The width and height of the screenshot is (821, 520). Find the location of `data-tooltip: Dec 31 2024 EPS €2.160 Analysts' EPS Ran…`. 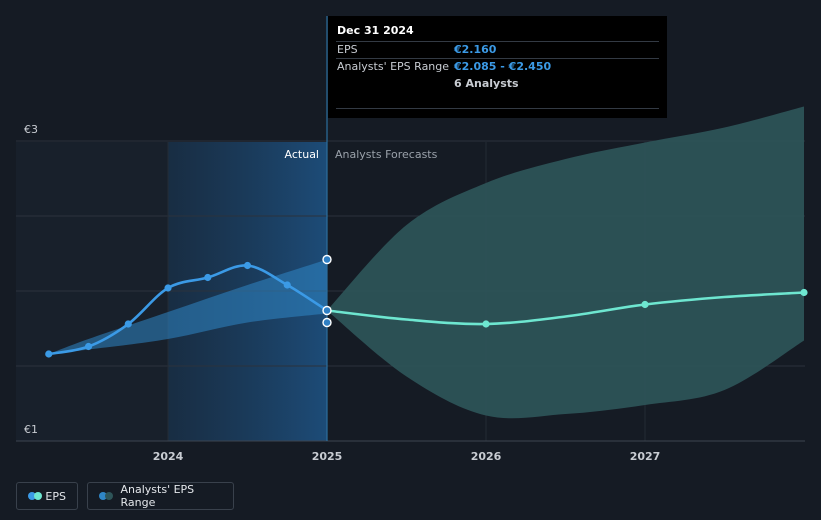

data-tooltip: Dec 31 2024 EPS €2.160 Analysts' EPS Ran… is located at coordinates (497, 67).